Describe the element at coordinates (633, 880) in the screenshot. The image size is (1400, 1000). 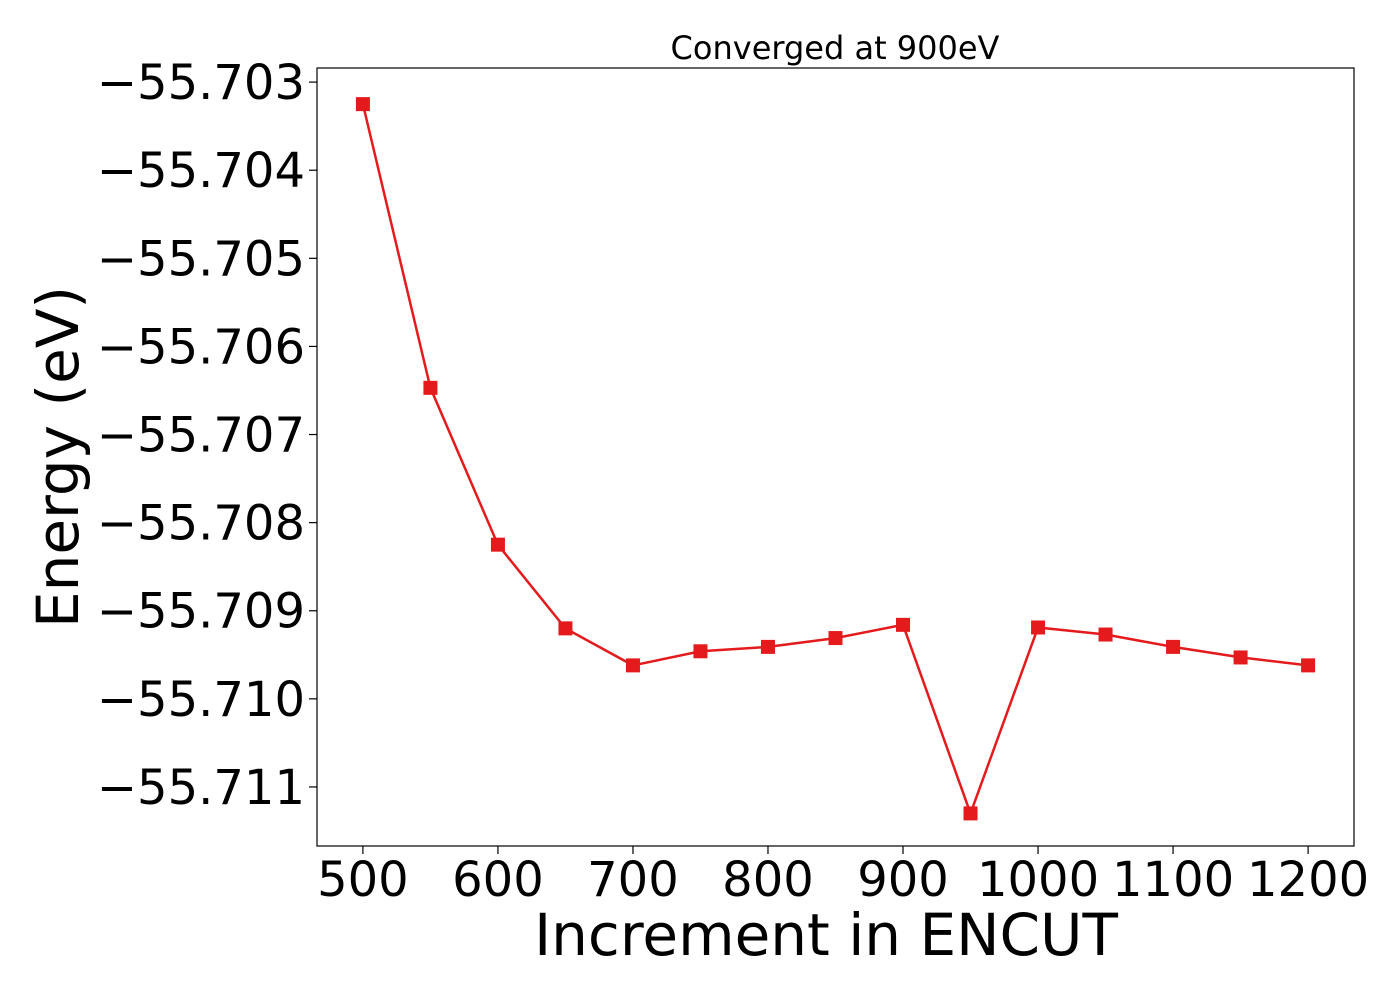
I see `x-tick-label: 700` at that location.